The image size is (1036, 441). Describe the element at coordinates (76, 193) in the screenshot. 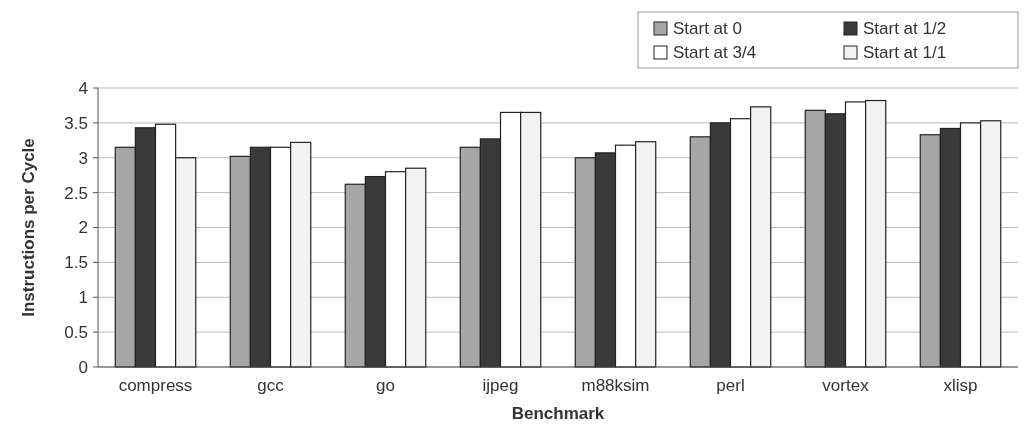

I see `y-tick-label: 2.5` at that location.